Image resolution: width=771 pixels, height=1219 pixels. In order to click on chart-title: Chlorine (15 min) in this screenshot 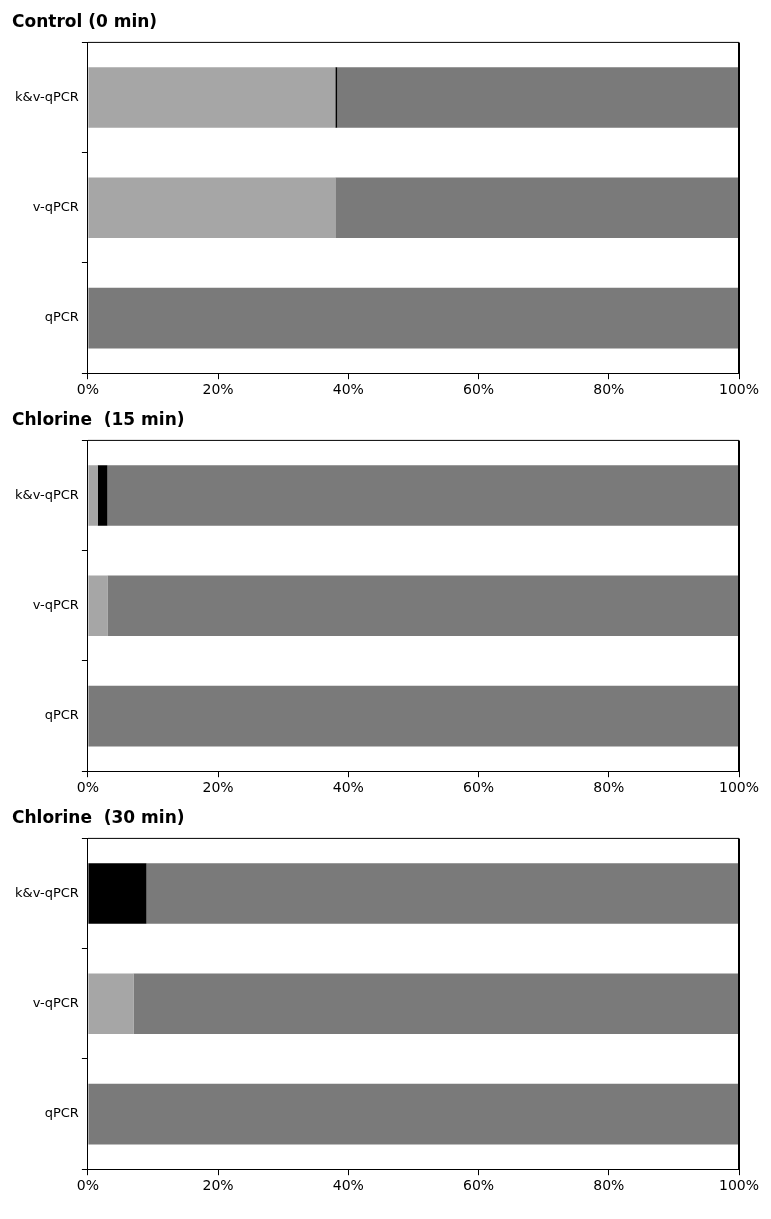, I will do `click(98, 418)`.